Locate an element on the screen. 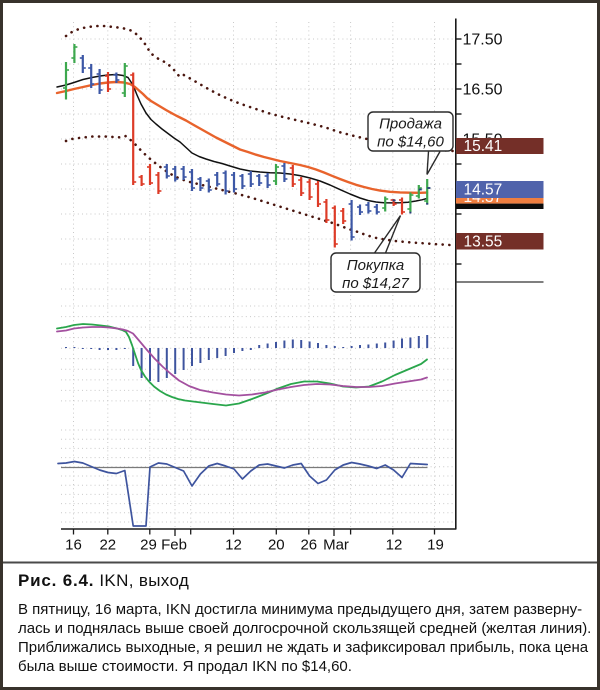  svg-text: по $14,60 is located at coordinates (410, 141).